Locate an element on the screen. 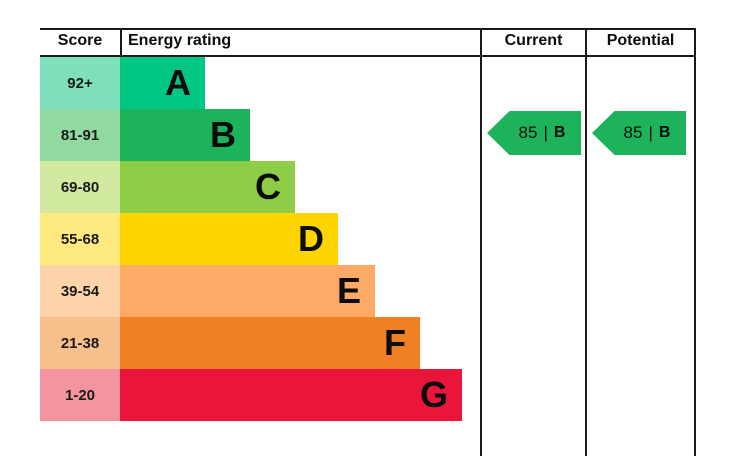  rating-bar-e: E is located at coordinates (247, 291).